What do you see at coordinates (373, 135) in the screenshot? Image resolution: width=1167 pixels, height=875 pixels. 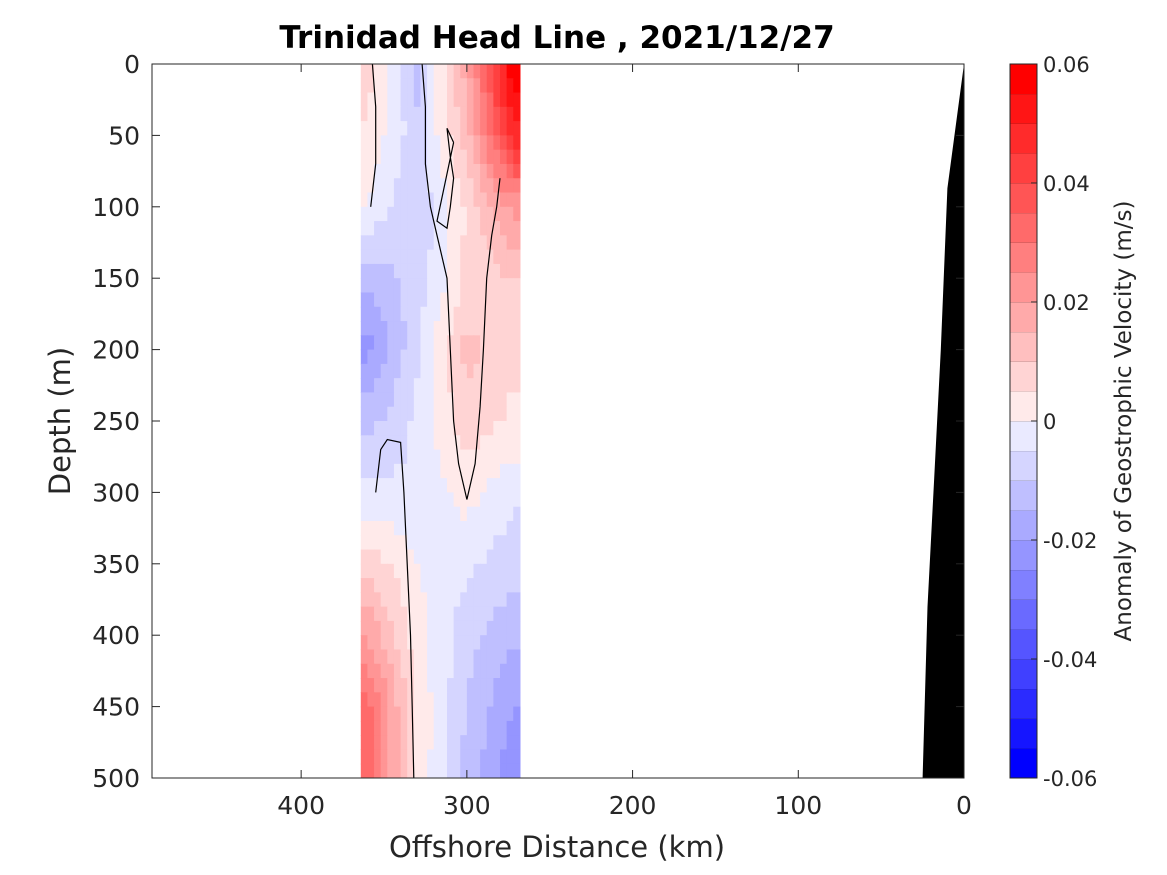 I see `zero-contour-line` at bounding box center [373, 135].